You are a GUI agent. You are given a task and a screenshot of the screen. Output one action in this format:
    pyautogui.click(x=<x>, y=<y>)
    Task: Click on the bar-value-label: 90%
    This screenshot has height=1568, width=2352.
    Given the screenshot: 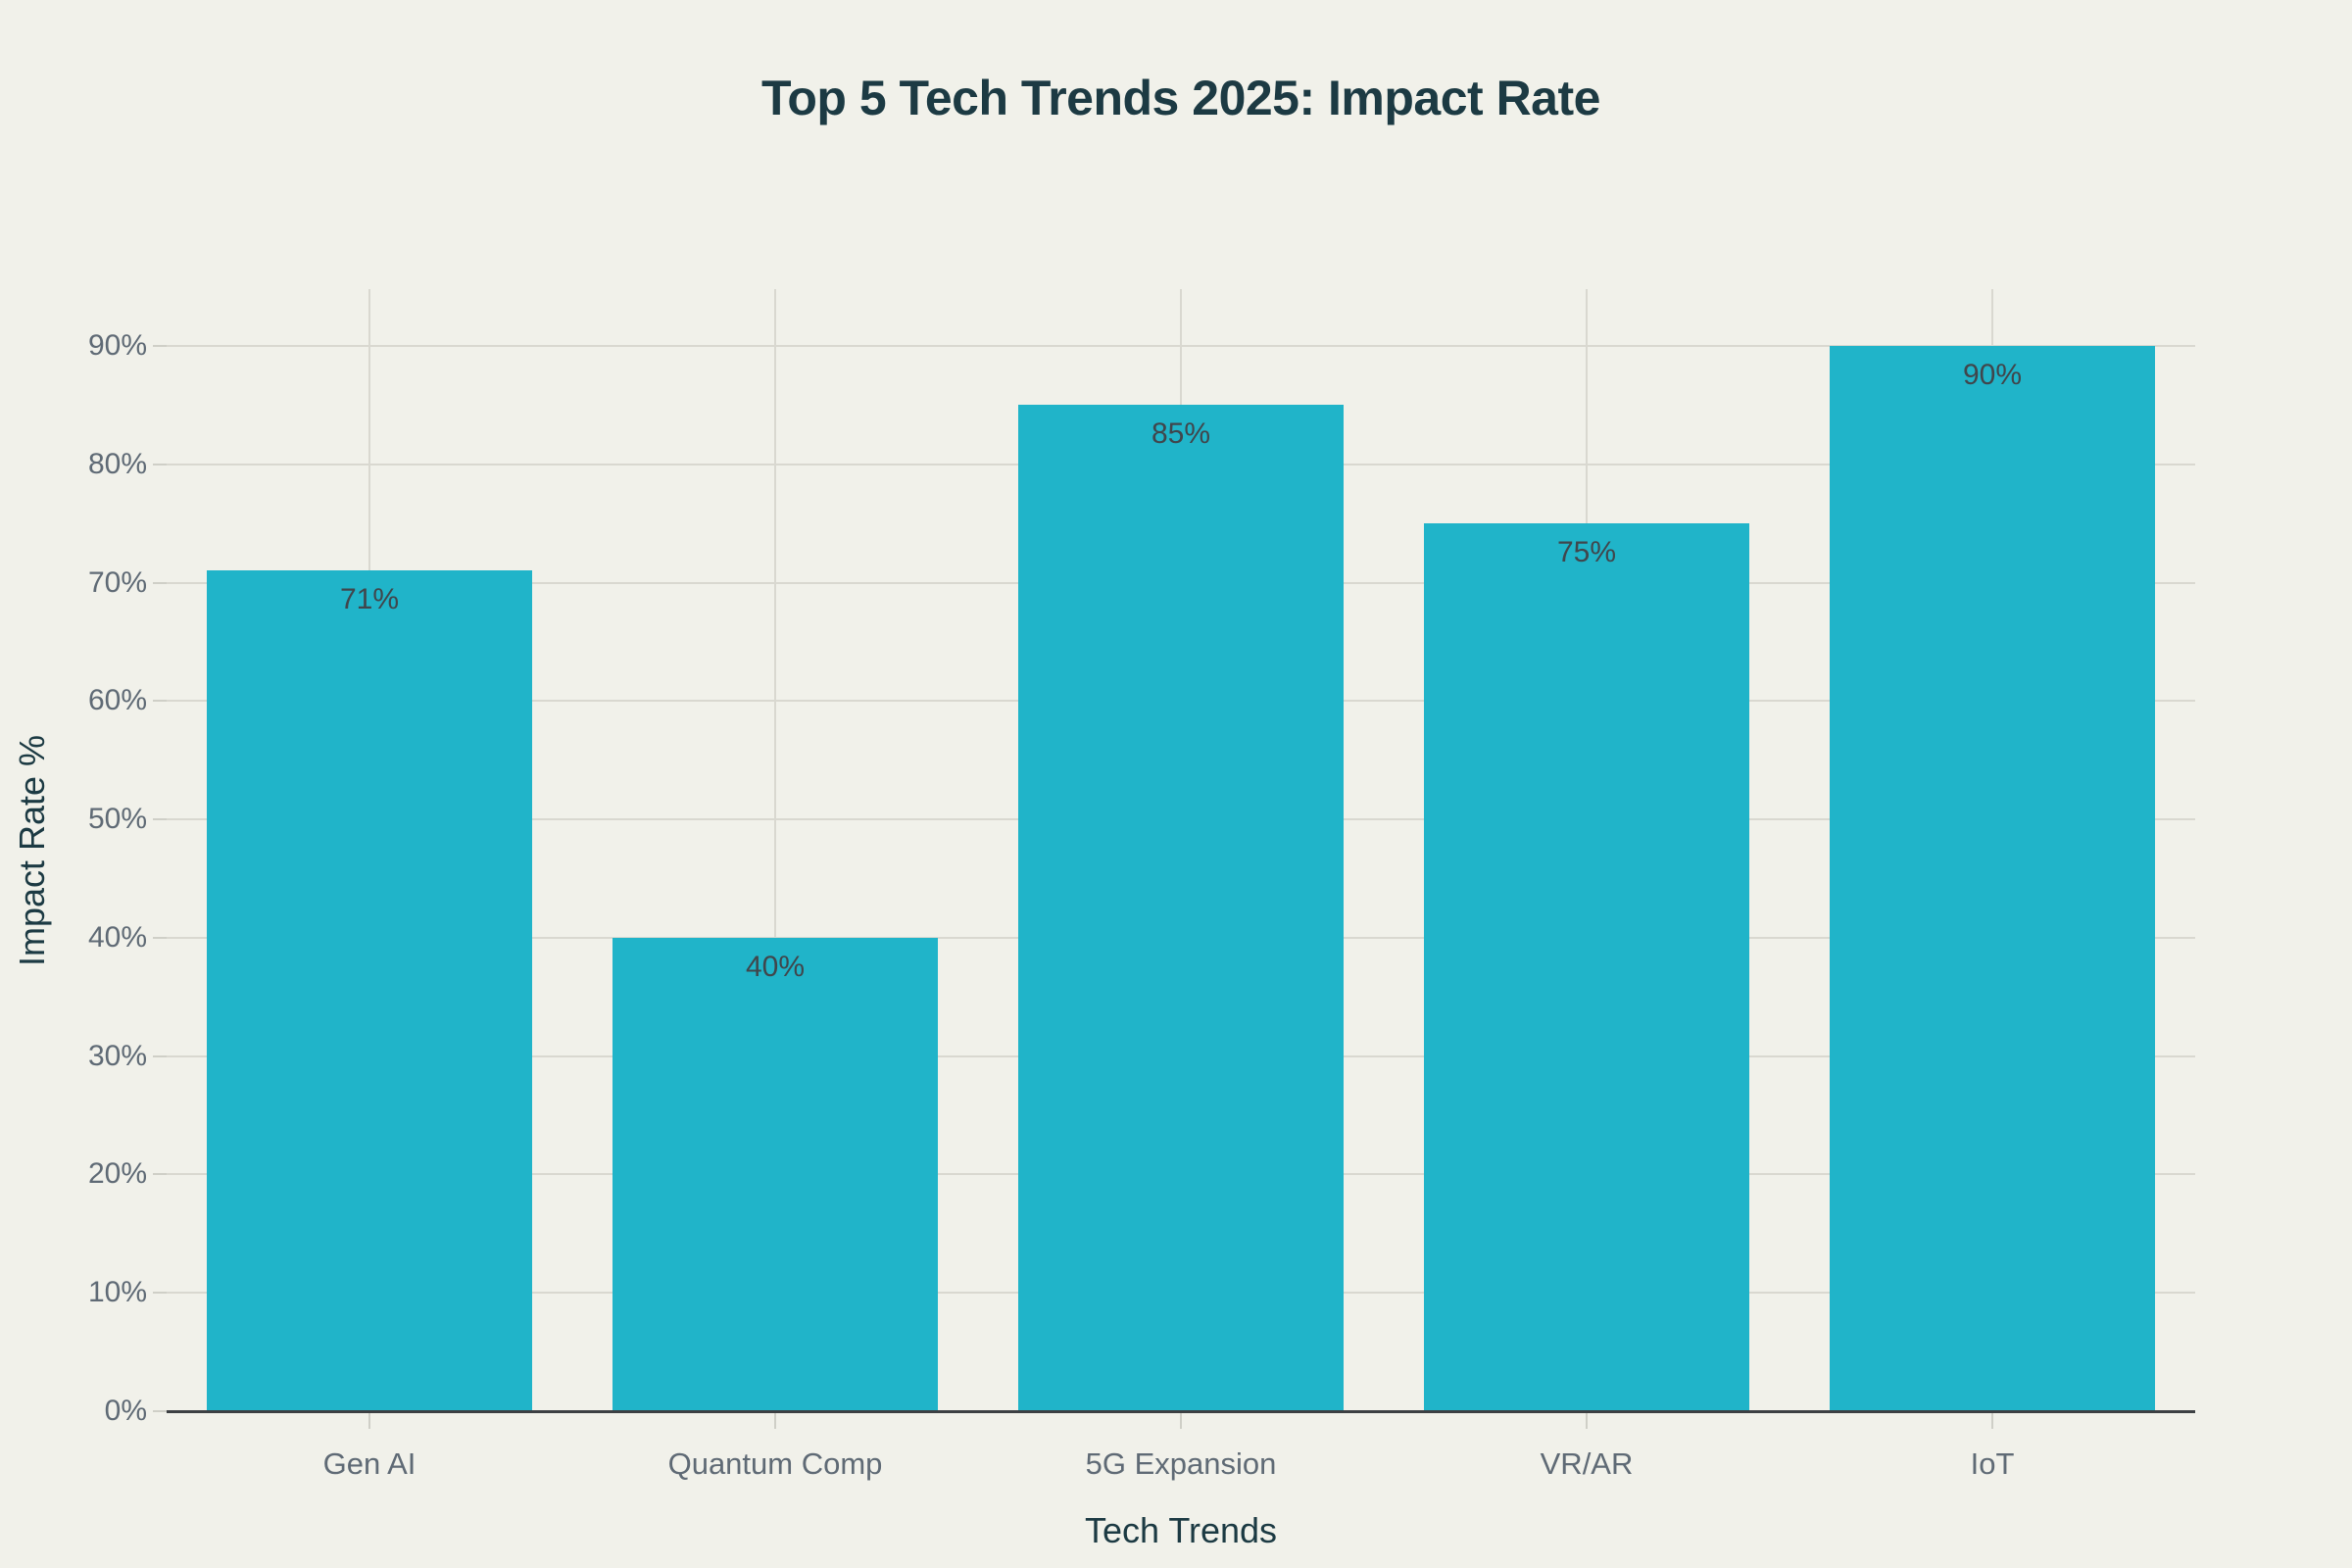 What is the action you would take?
    pyautogui.click(x=1992, y=375)
    